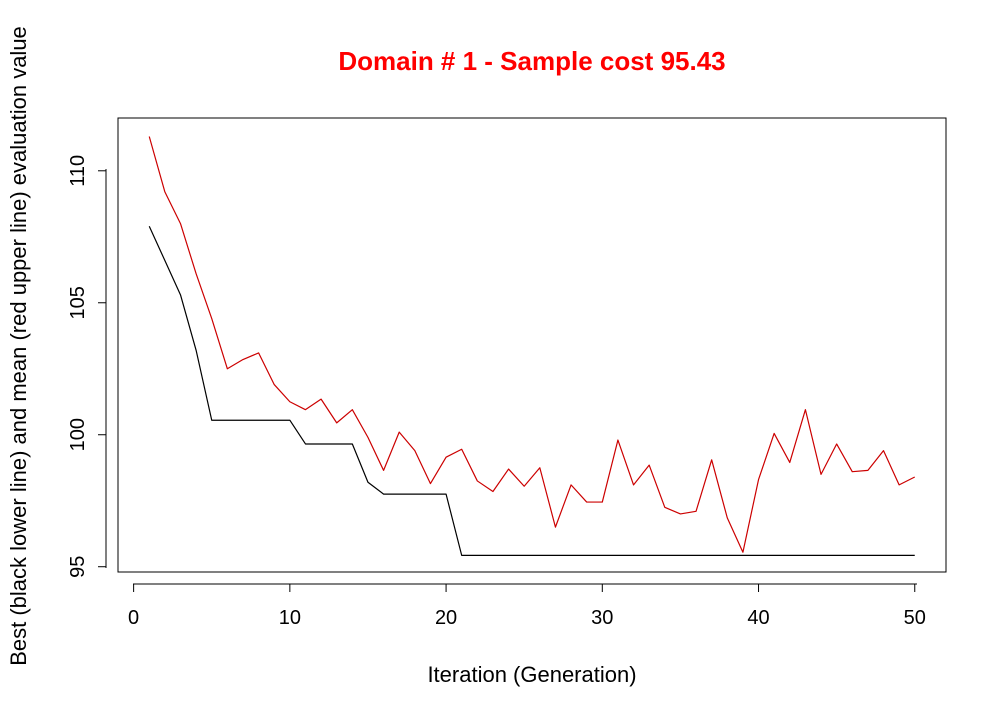  I want to click on x-tick-label-20: 20, so click(446, 618).